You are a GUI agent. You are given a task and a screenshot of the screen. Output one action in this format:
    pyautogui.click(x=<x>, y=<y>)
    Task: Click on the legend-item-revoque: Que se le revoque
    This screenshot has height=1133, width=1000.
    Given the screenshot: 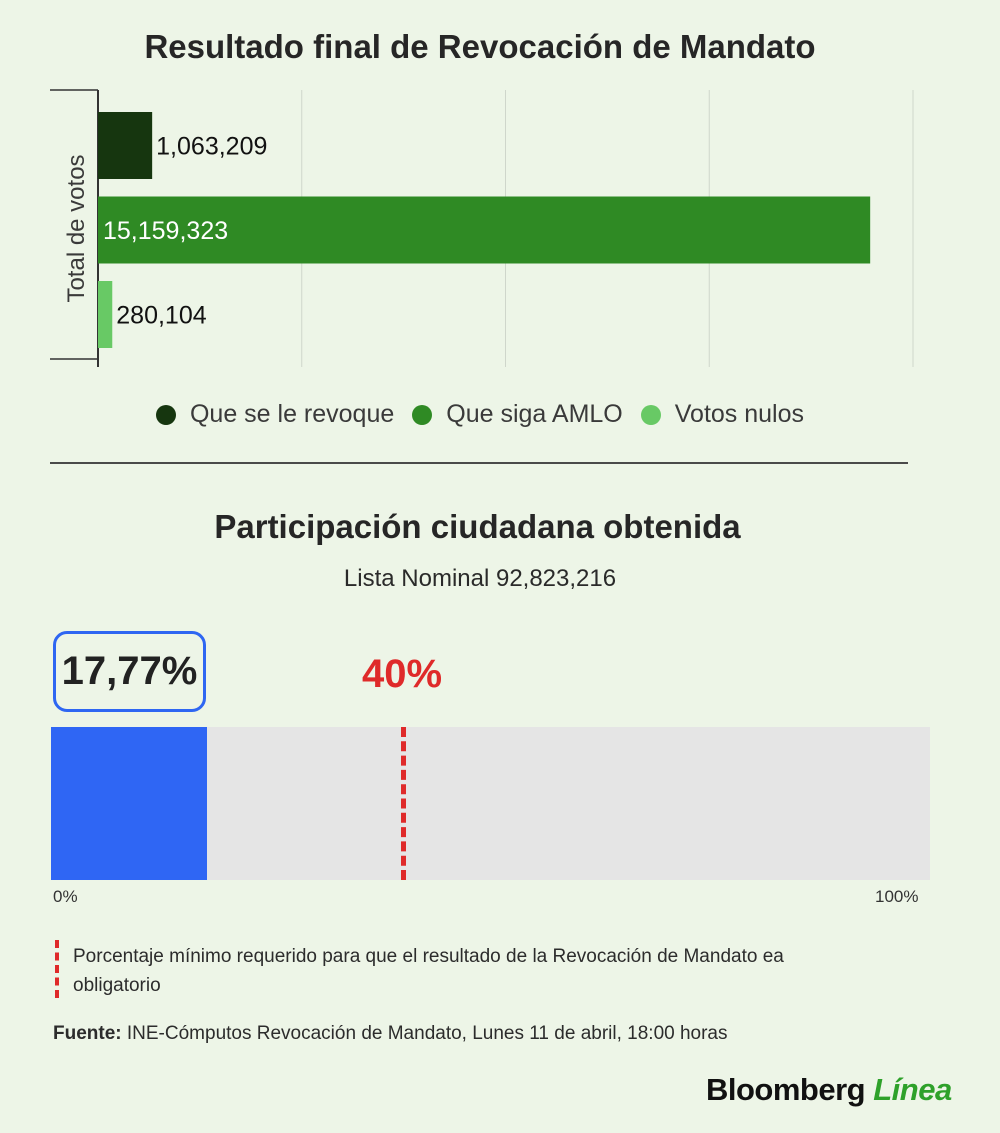 What is the action you would take?
    pyautogui.click(x=275, y=414)
    